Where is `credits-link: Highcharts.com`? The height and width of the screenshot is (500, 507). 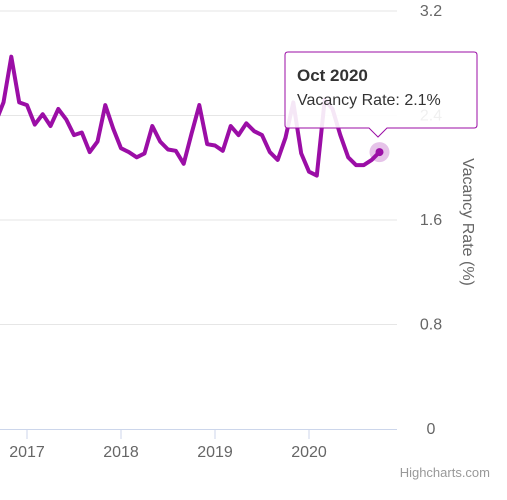 credits-link: Highcharts.com is located at coordinates (445, 472).